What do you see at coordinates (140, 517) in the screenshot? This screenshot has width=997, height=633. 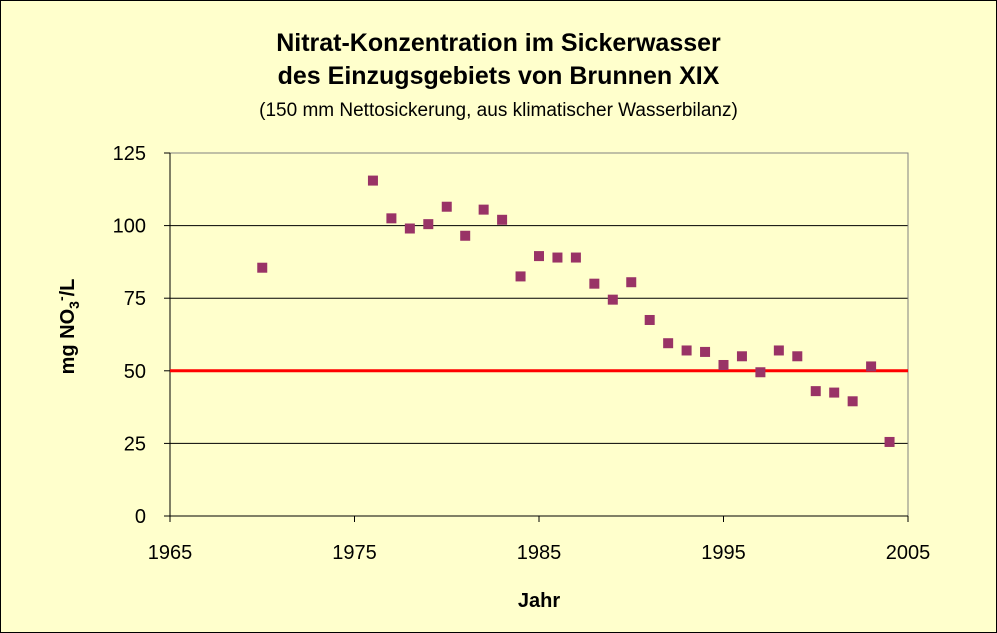 I see `y-tick-label: 0` at bounding box center [140, 517].